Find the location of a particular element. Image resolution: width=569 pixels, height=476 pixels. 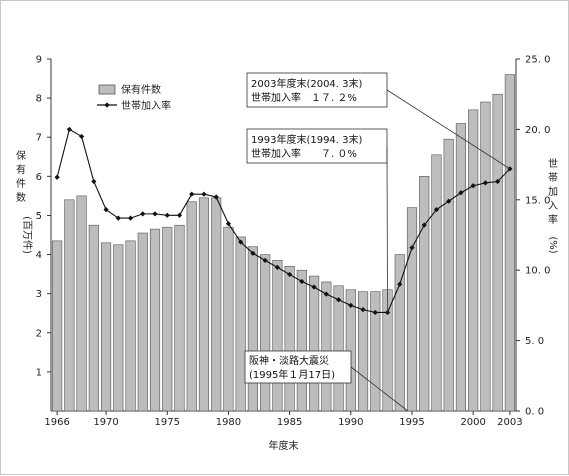

right-tick-label: 20. 0 is located at coordinates (537, 130).